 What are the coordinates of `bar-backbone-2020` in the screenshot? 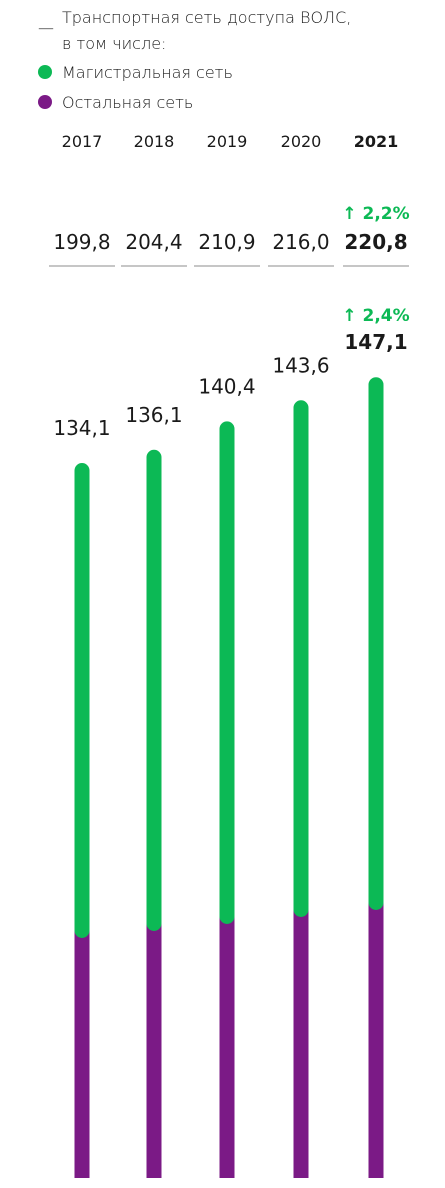 It's located at (301, 658).